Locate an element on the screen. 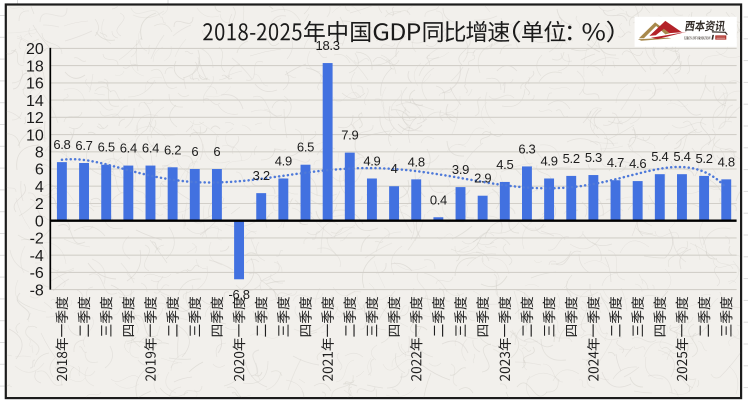 This screenshot has height=406, width=748. svg-text: -2 is located at coordinates (37, 239).